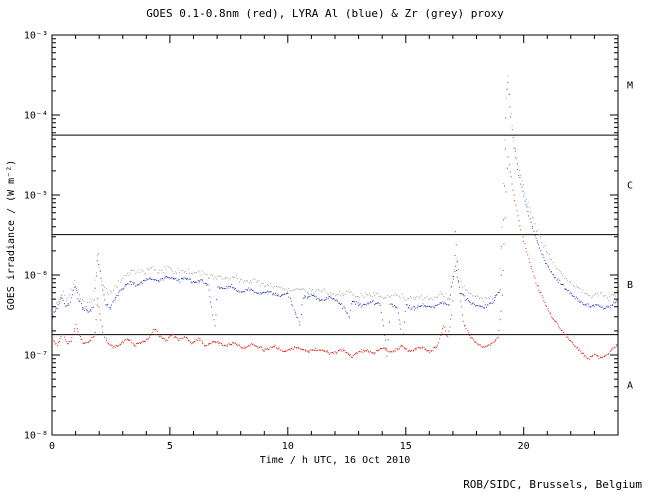 This screenshot has width=650, height=500. What do you see at coordinates (36, 36) in the screenshot?
I see `y-tick-label: 10⁻³` at bounding box center [36, 36].